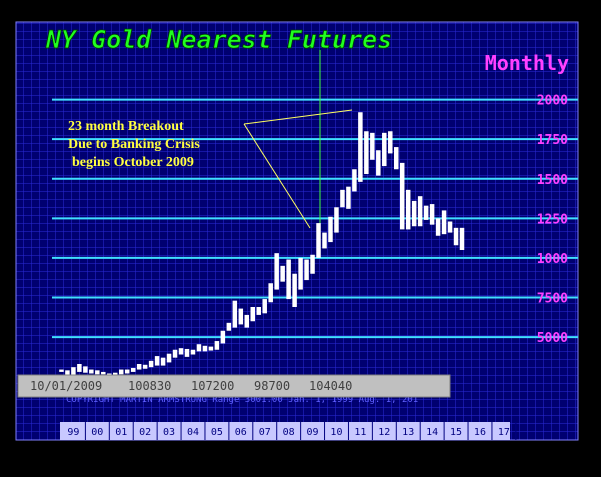 This screenshot has height=477, width=601. What do you see at coordinates (126, 126) in the screenshot?
I see `annotation-line: 23 month Breakout` at bounding box center [126, 126].